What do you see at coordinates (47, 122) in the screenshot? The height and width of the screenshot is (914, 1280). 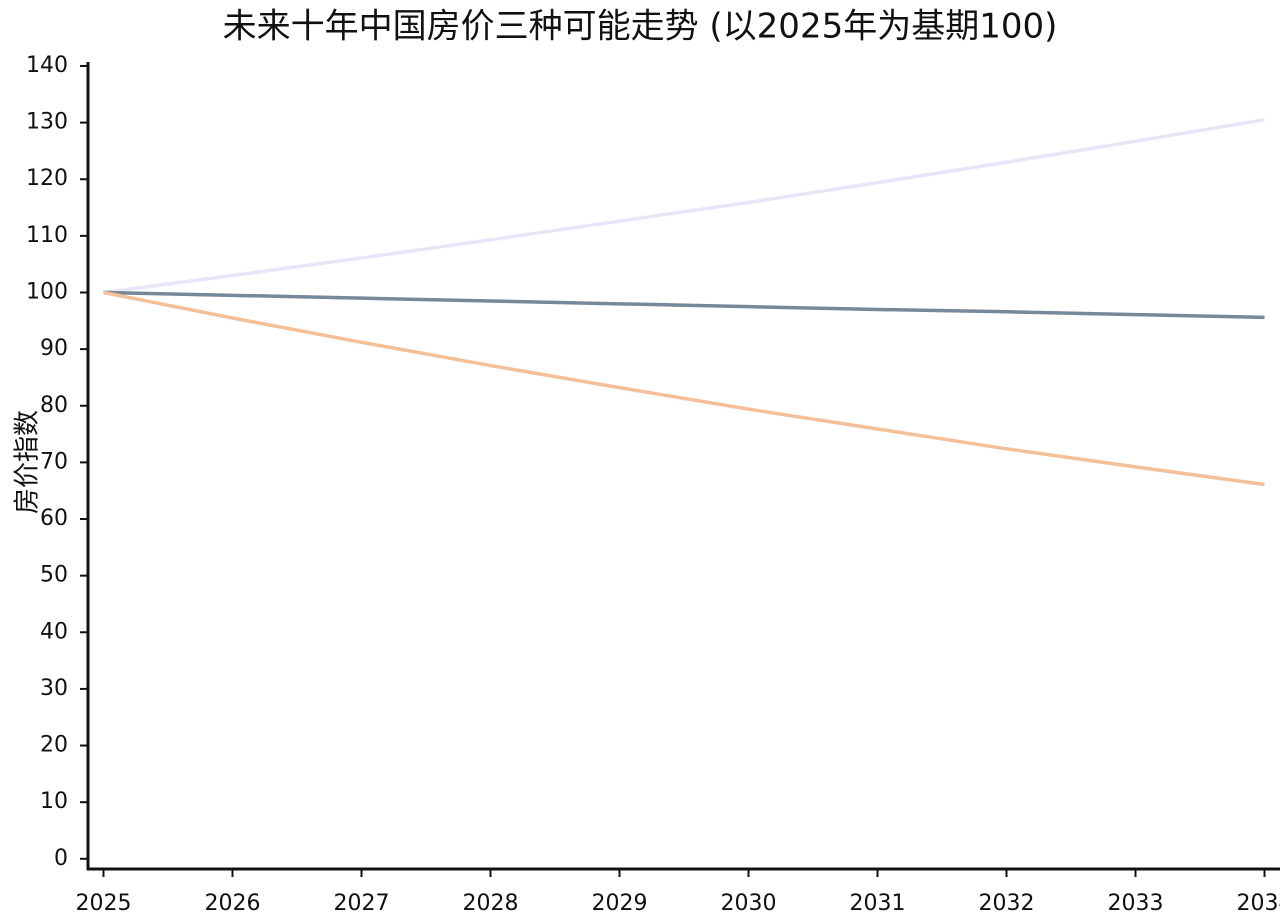 I see `y-tick-label: 130` at bounding box center [47, 122].